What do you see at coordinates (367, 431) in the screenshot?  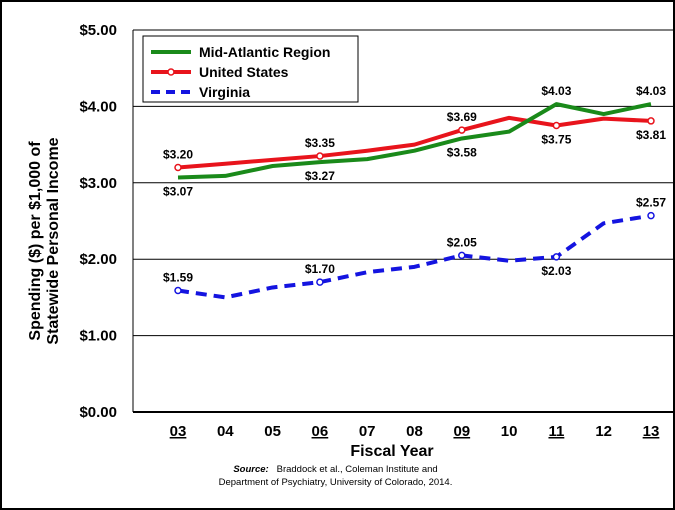 I see `x-tick-label: 07` at bounding box center [367, 431].